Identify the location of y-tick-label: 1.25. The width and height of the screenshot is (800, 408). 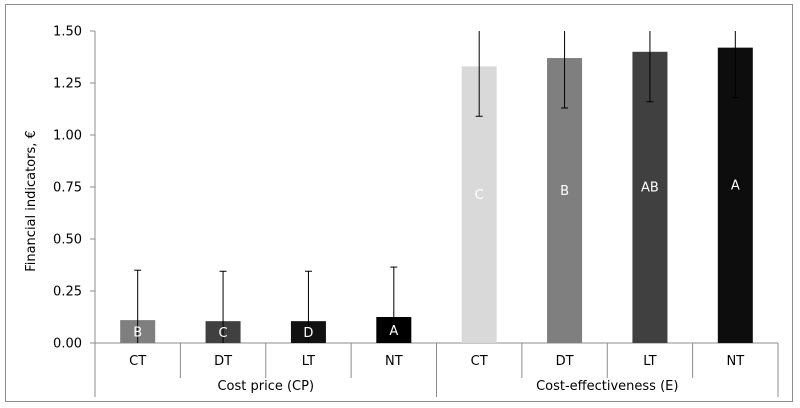
(67, 84).